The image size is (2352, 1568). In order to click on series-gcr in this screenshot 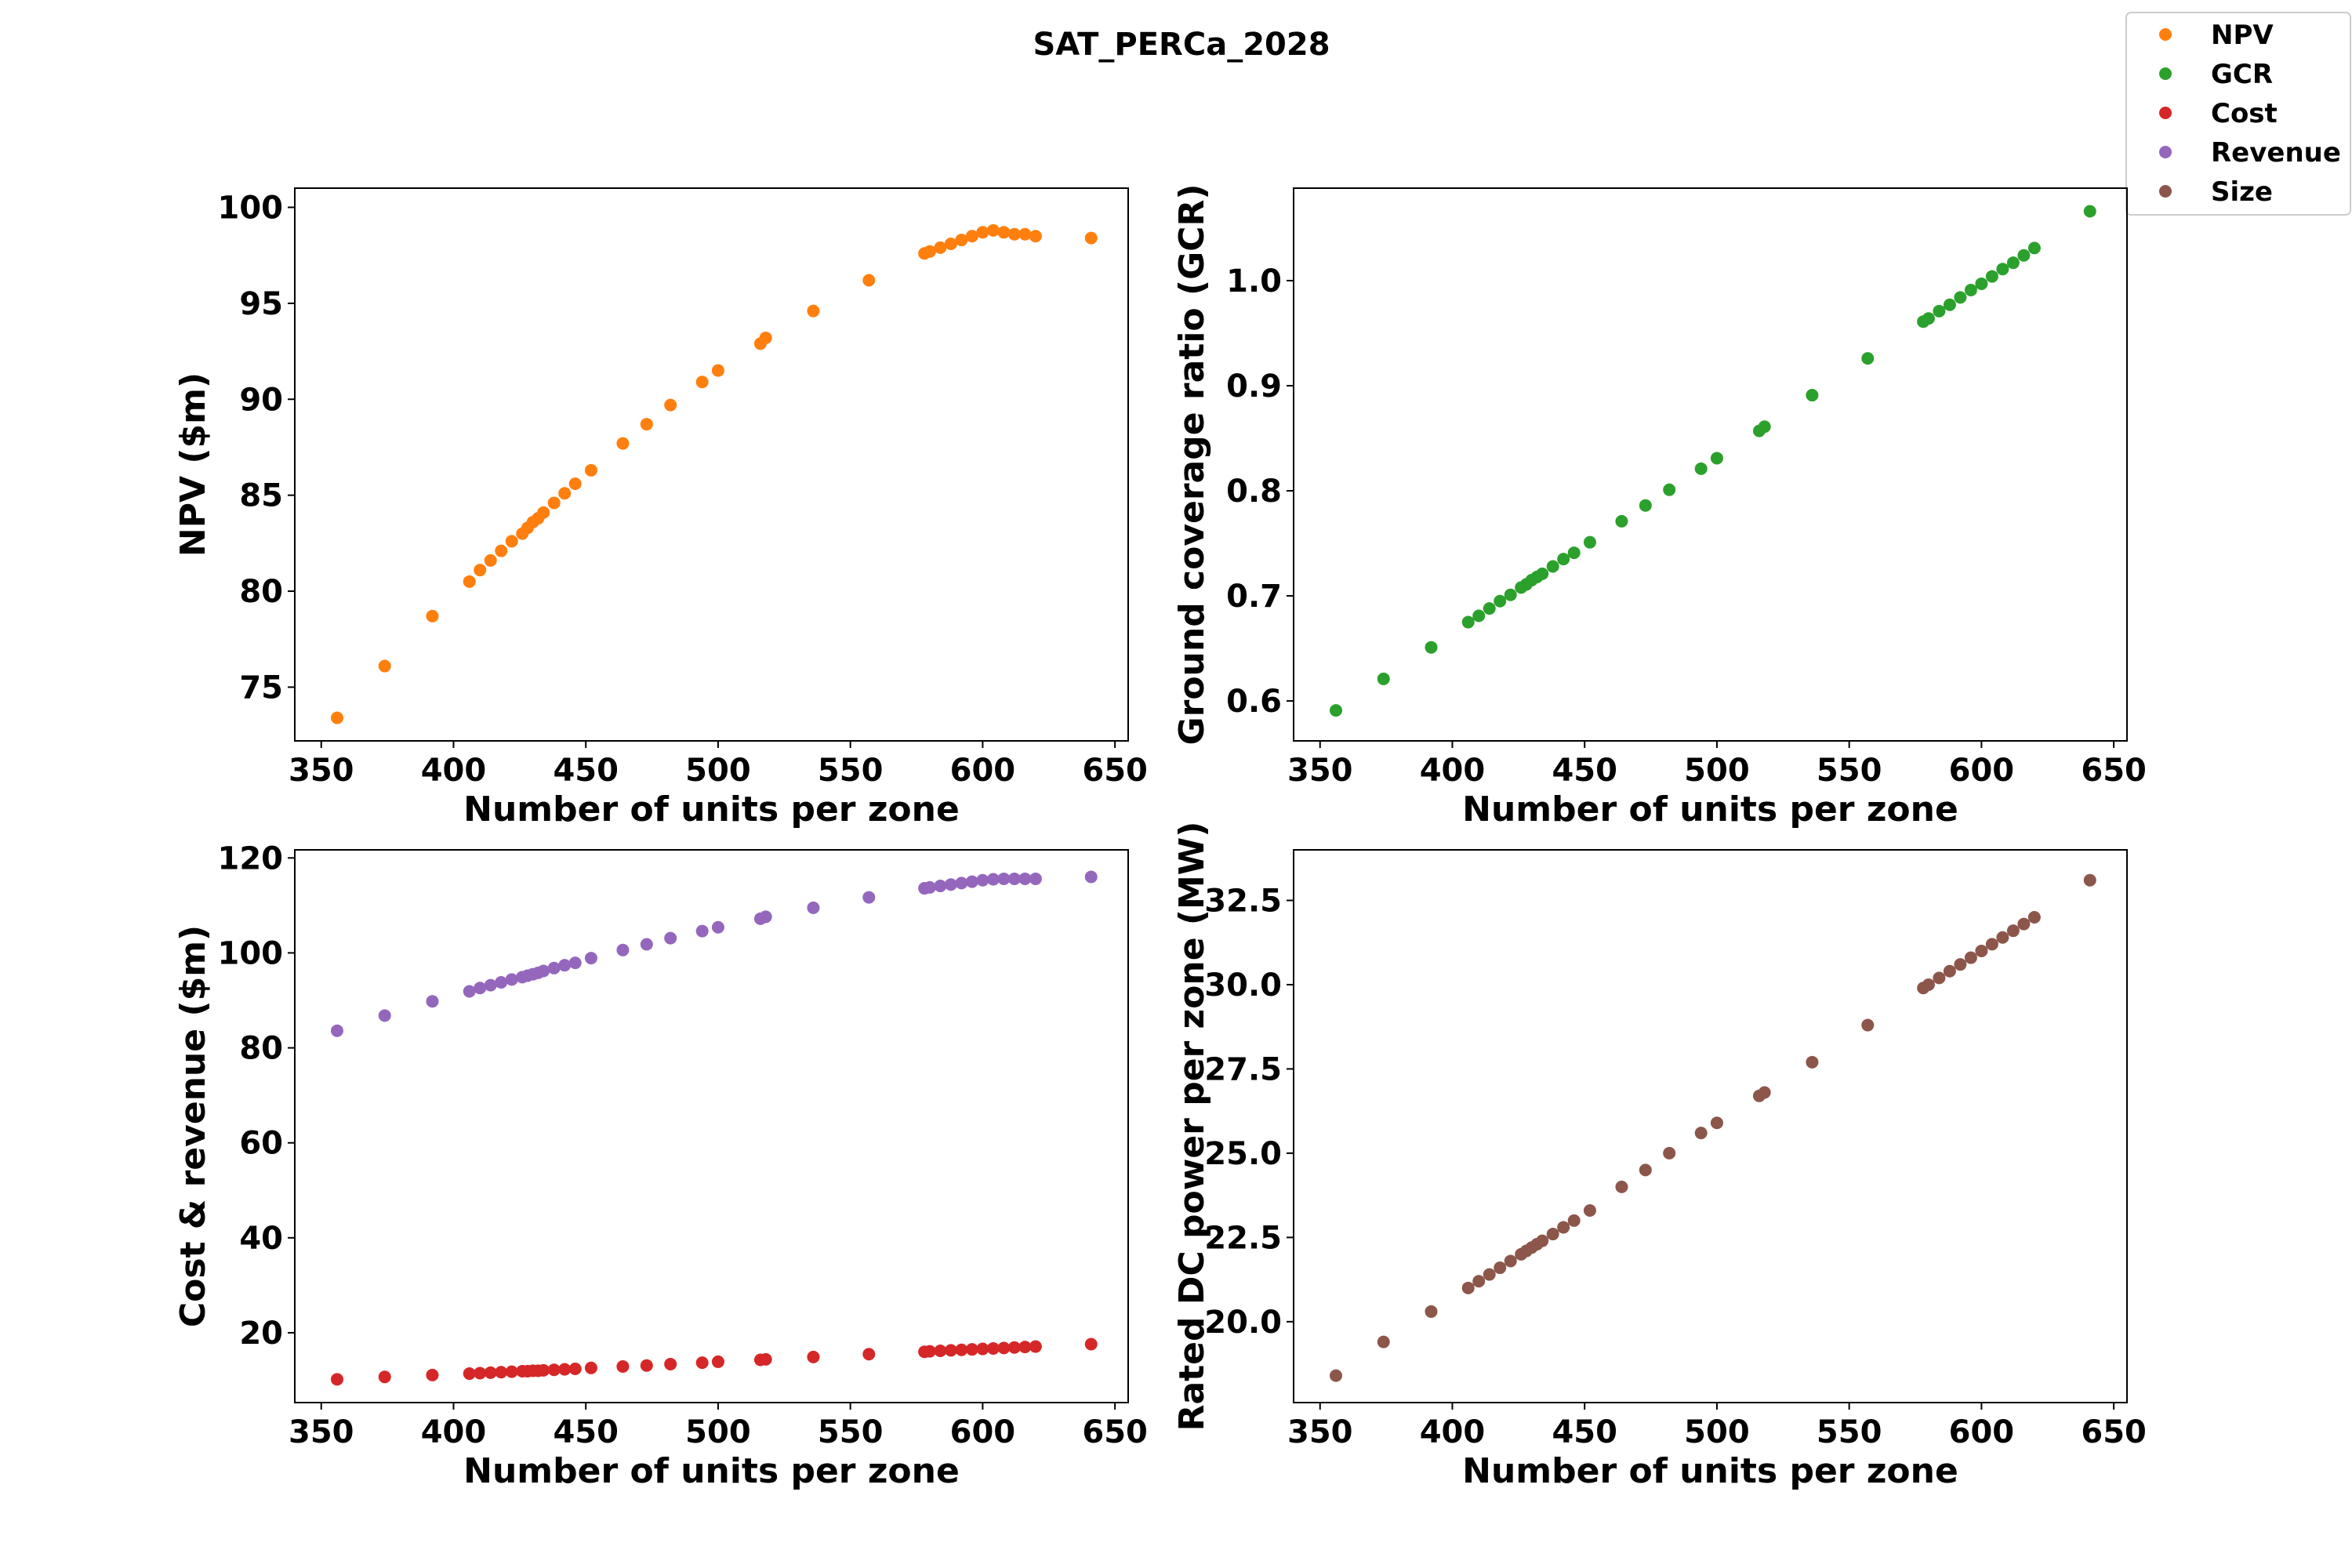, I will do `click(1712, 461)`.